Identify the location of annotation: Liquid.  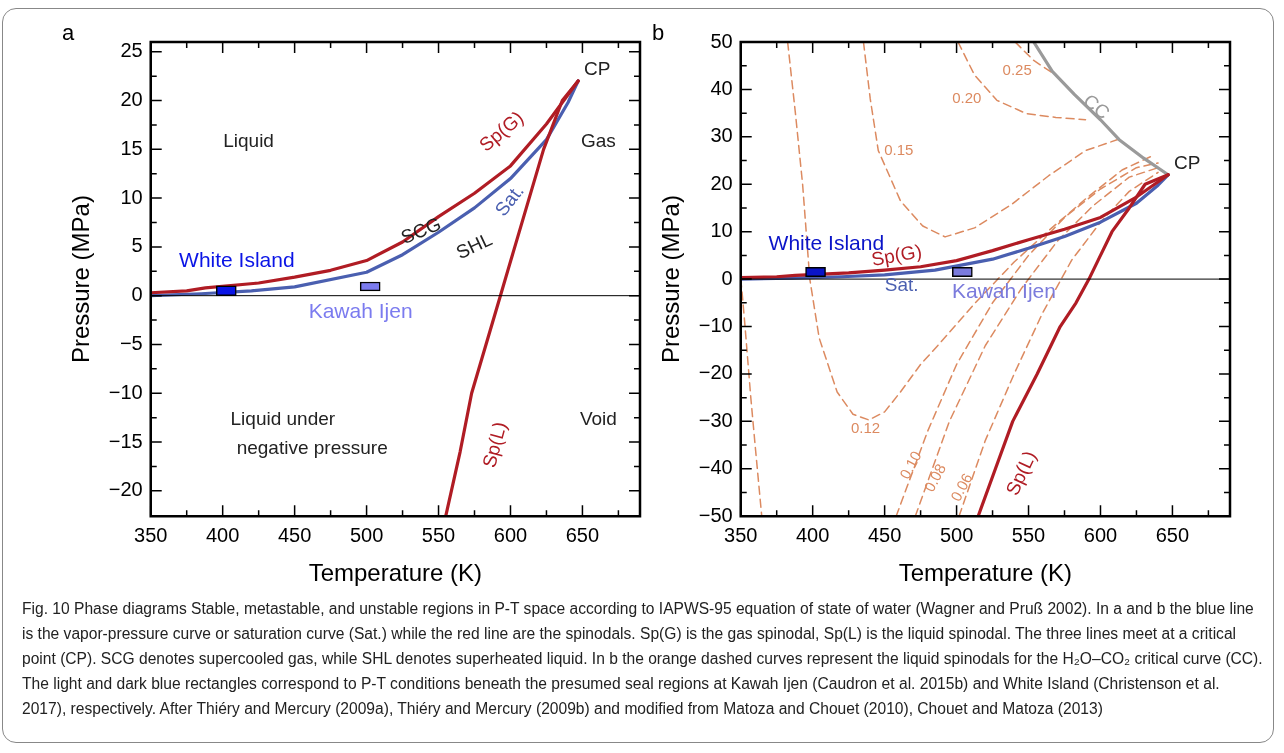
(248, 140).